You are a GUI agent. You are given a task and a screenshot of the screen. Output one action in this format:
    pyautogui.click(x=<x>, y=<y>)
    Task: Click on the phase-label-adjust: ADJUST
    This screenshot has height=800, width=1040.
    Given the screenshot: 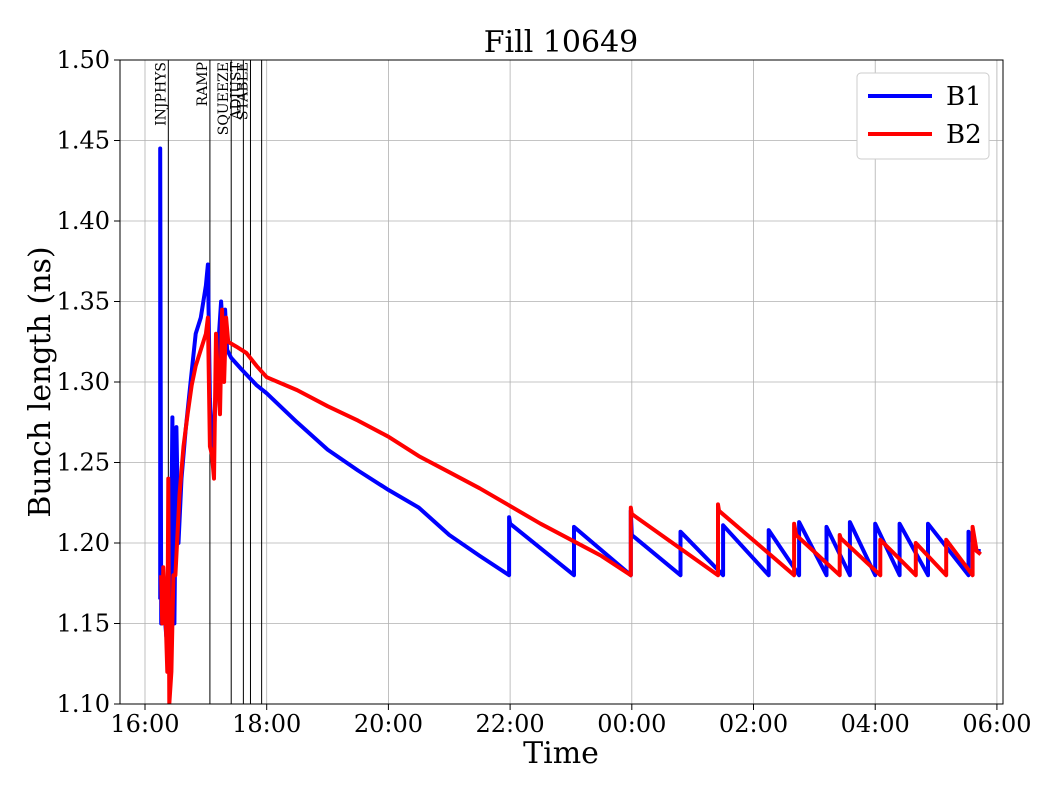 What is the action you would take?
    pyautogui.click(x=236, y=90)
    